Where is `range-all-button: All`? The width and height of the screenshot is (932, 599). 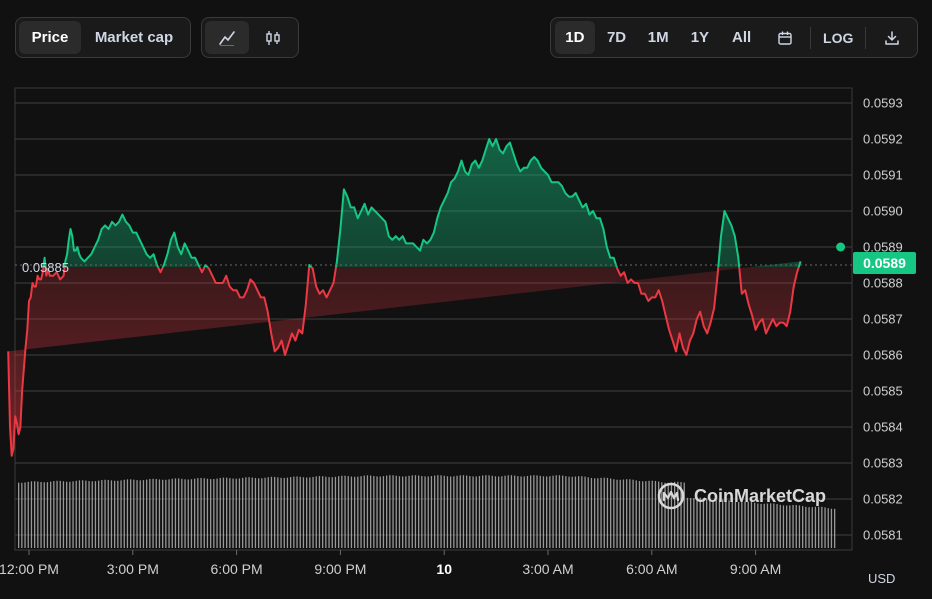
range-all-button: All is located at coordinates (742, 37).